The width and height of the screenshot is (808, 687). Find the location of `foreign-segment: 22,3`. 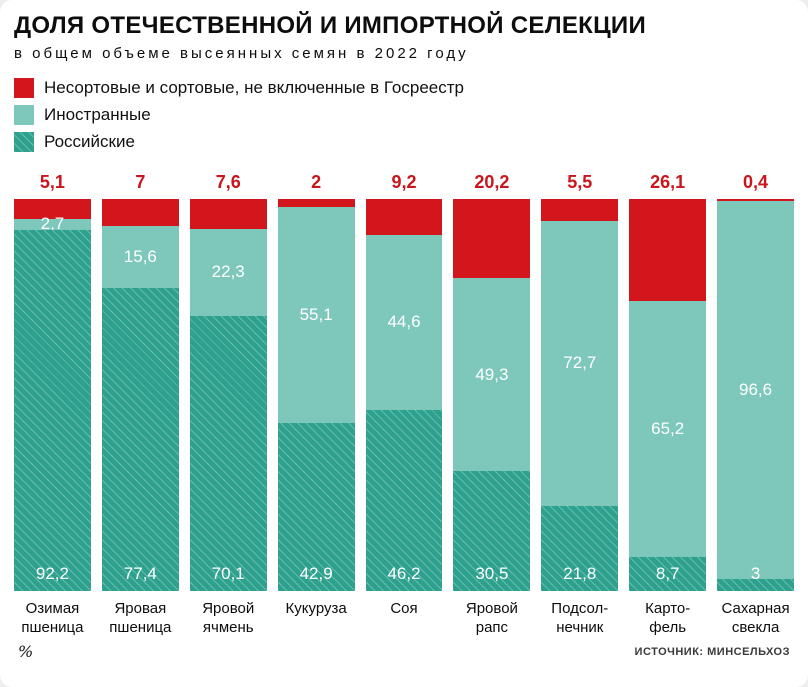

foreign-segment: 22,3 is located at coordinates (228, 272).